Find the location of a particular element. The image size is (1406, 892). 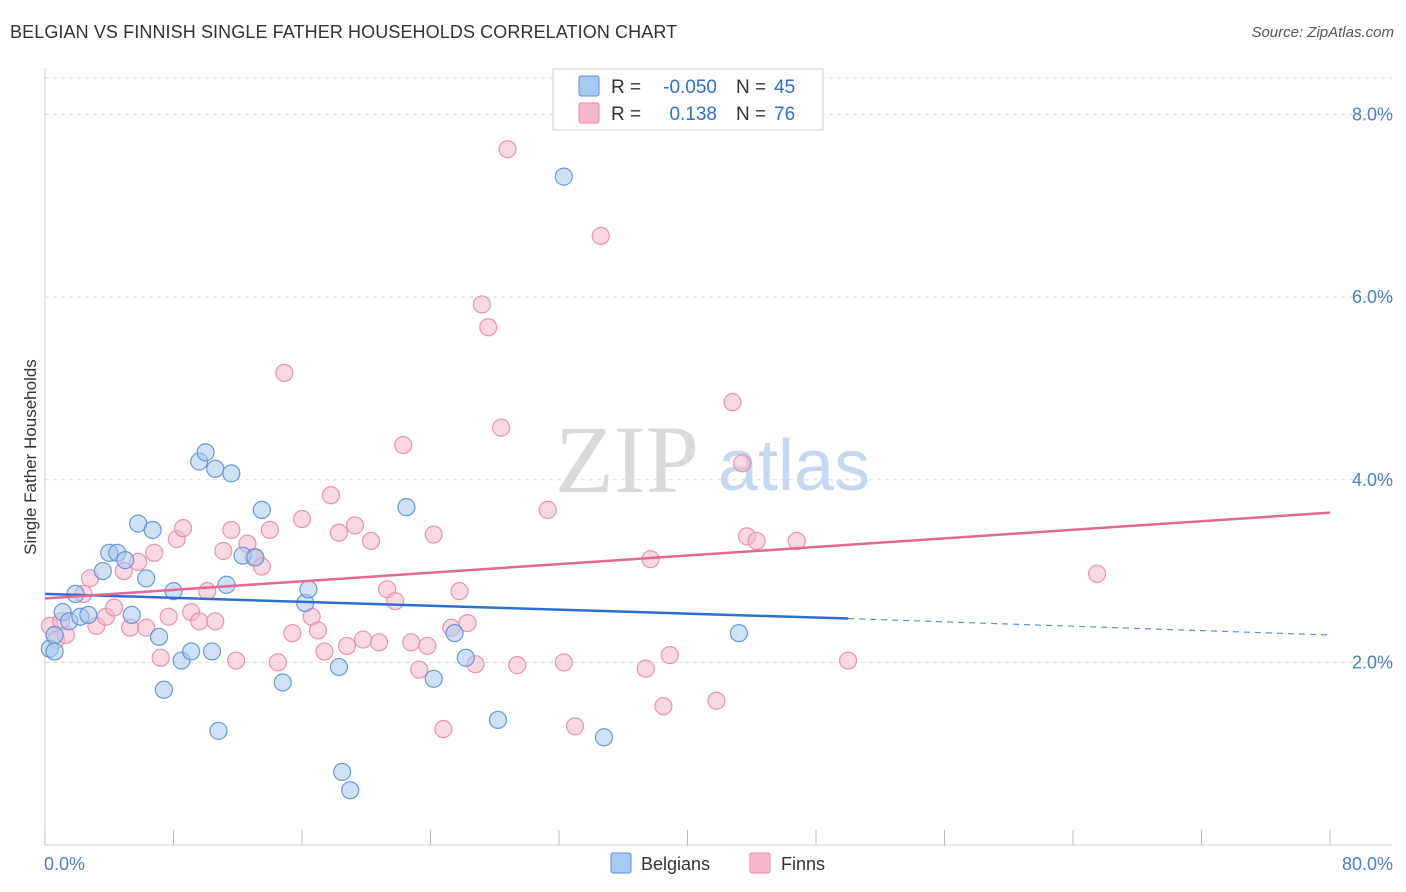

y-tick-label: 8.0% is located at coordinates (1372, 115).